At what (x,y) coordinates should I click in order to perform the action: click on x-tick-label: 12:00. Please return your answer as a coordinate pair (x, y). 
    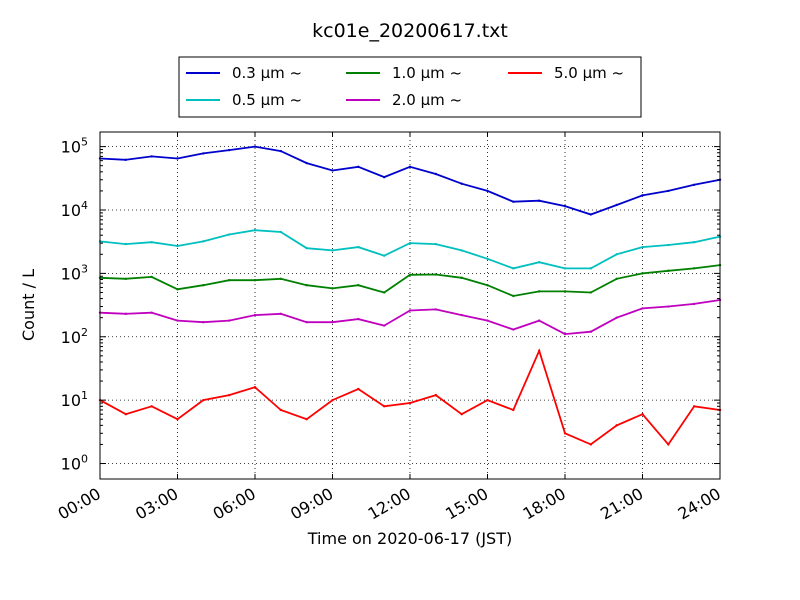
    Looking at the image, I should click on (389, 504).